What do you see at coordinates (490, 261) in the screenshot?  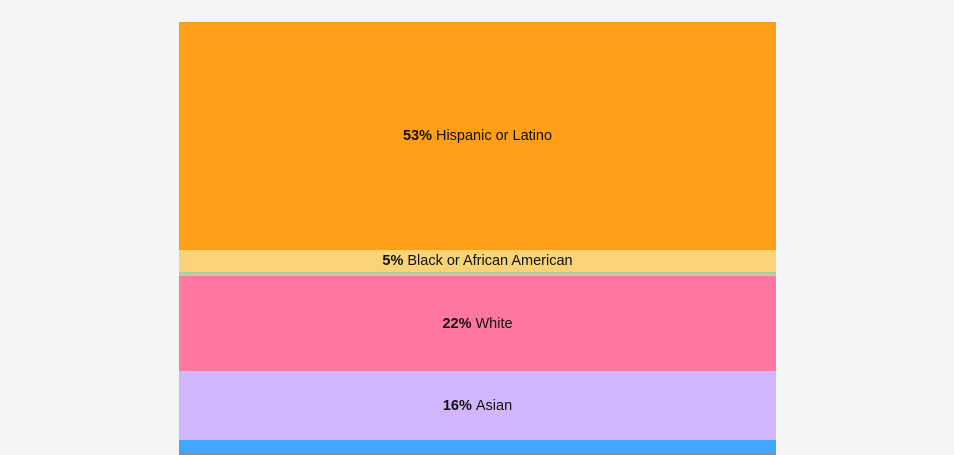 I see `segment-category: Black or African American` at bounding box center [490, 261].